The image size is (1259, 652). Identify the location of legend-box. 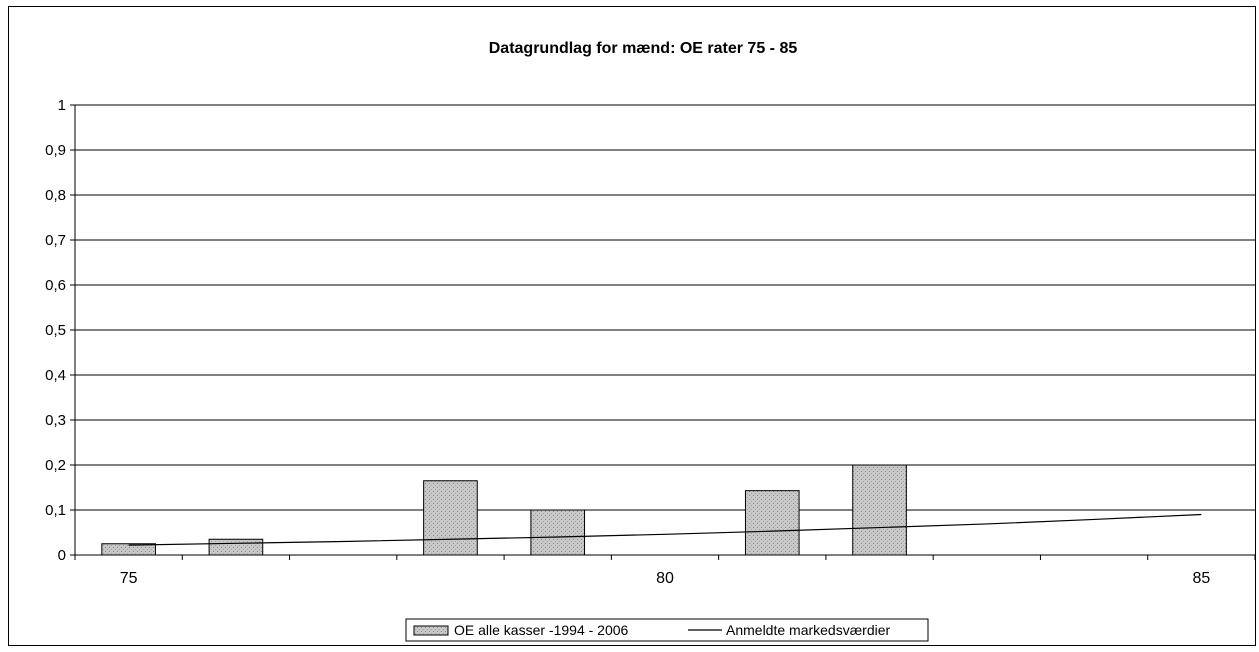
(667, 630).